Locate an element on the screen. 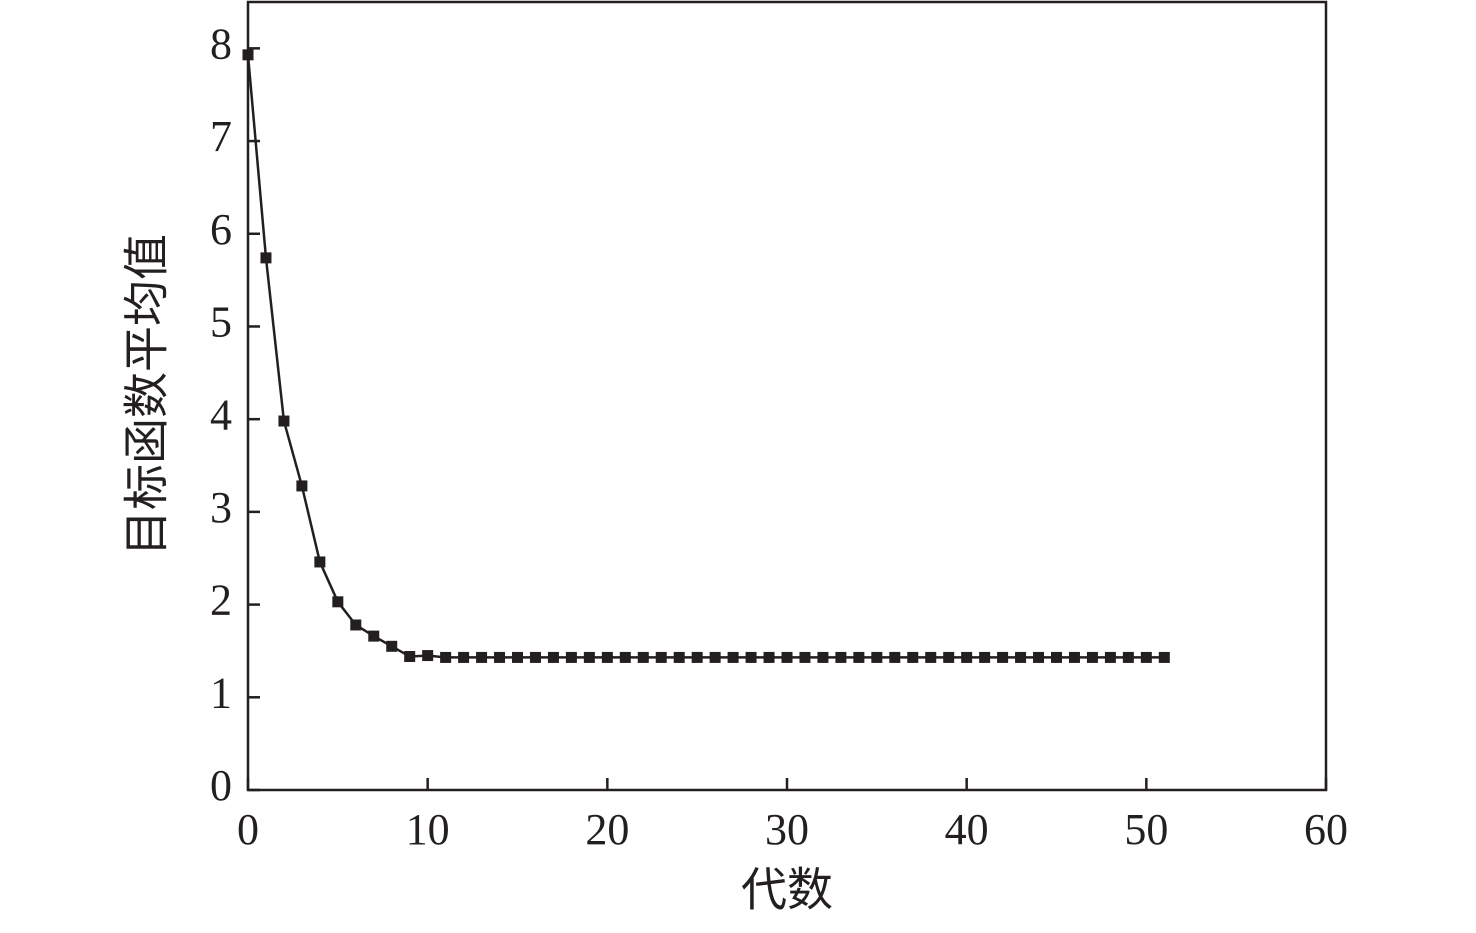 The width and height of the screenshot is (1476, 933). x-tick-label: 40 is located at coordinates (967, 829).